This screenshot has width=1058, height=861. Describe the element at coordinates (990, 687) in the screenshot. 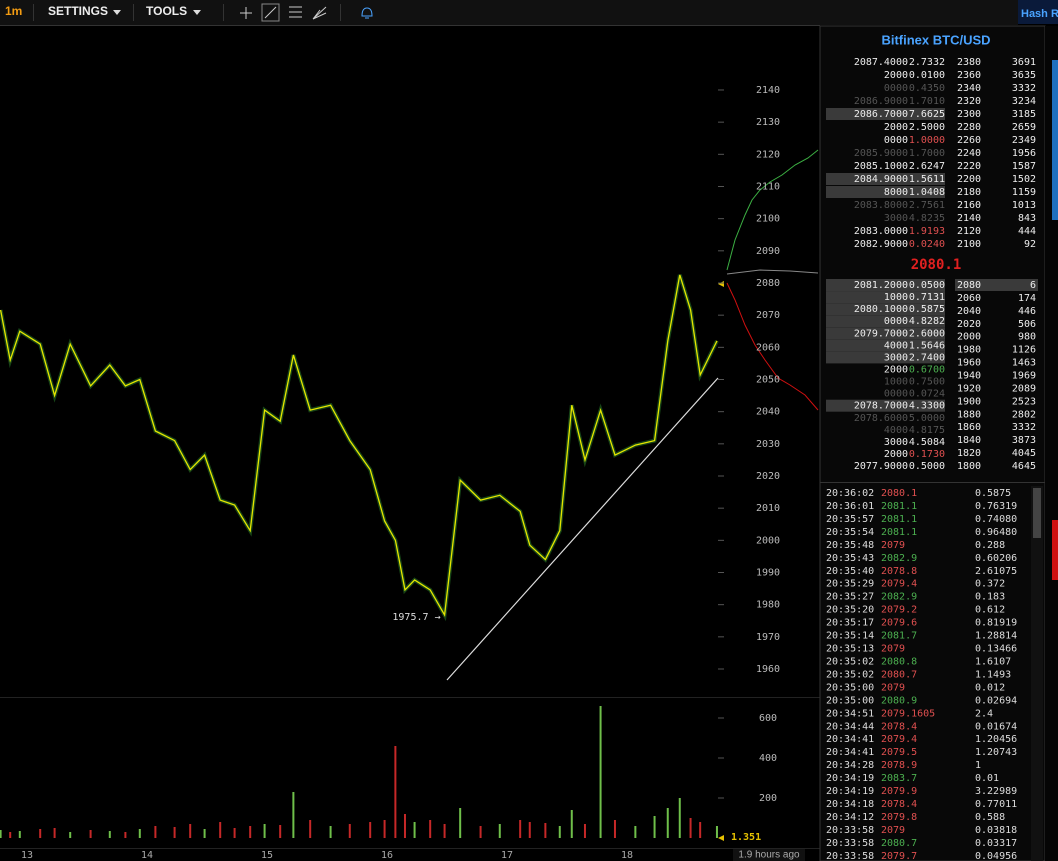

I see `trade-amount: 0.012` at that location.